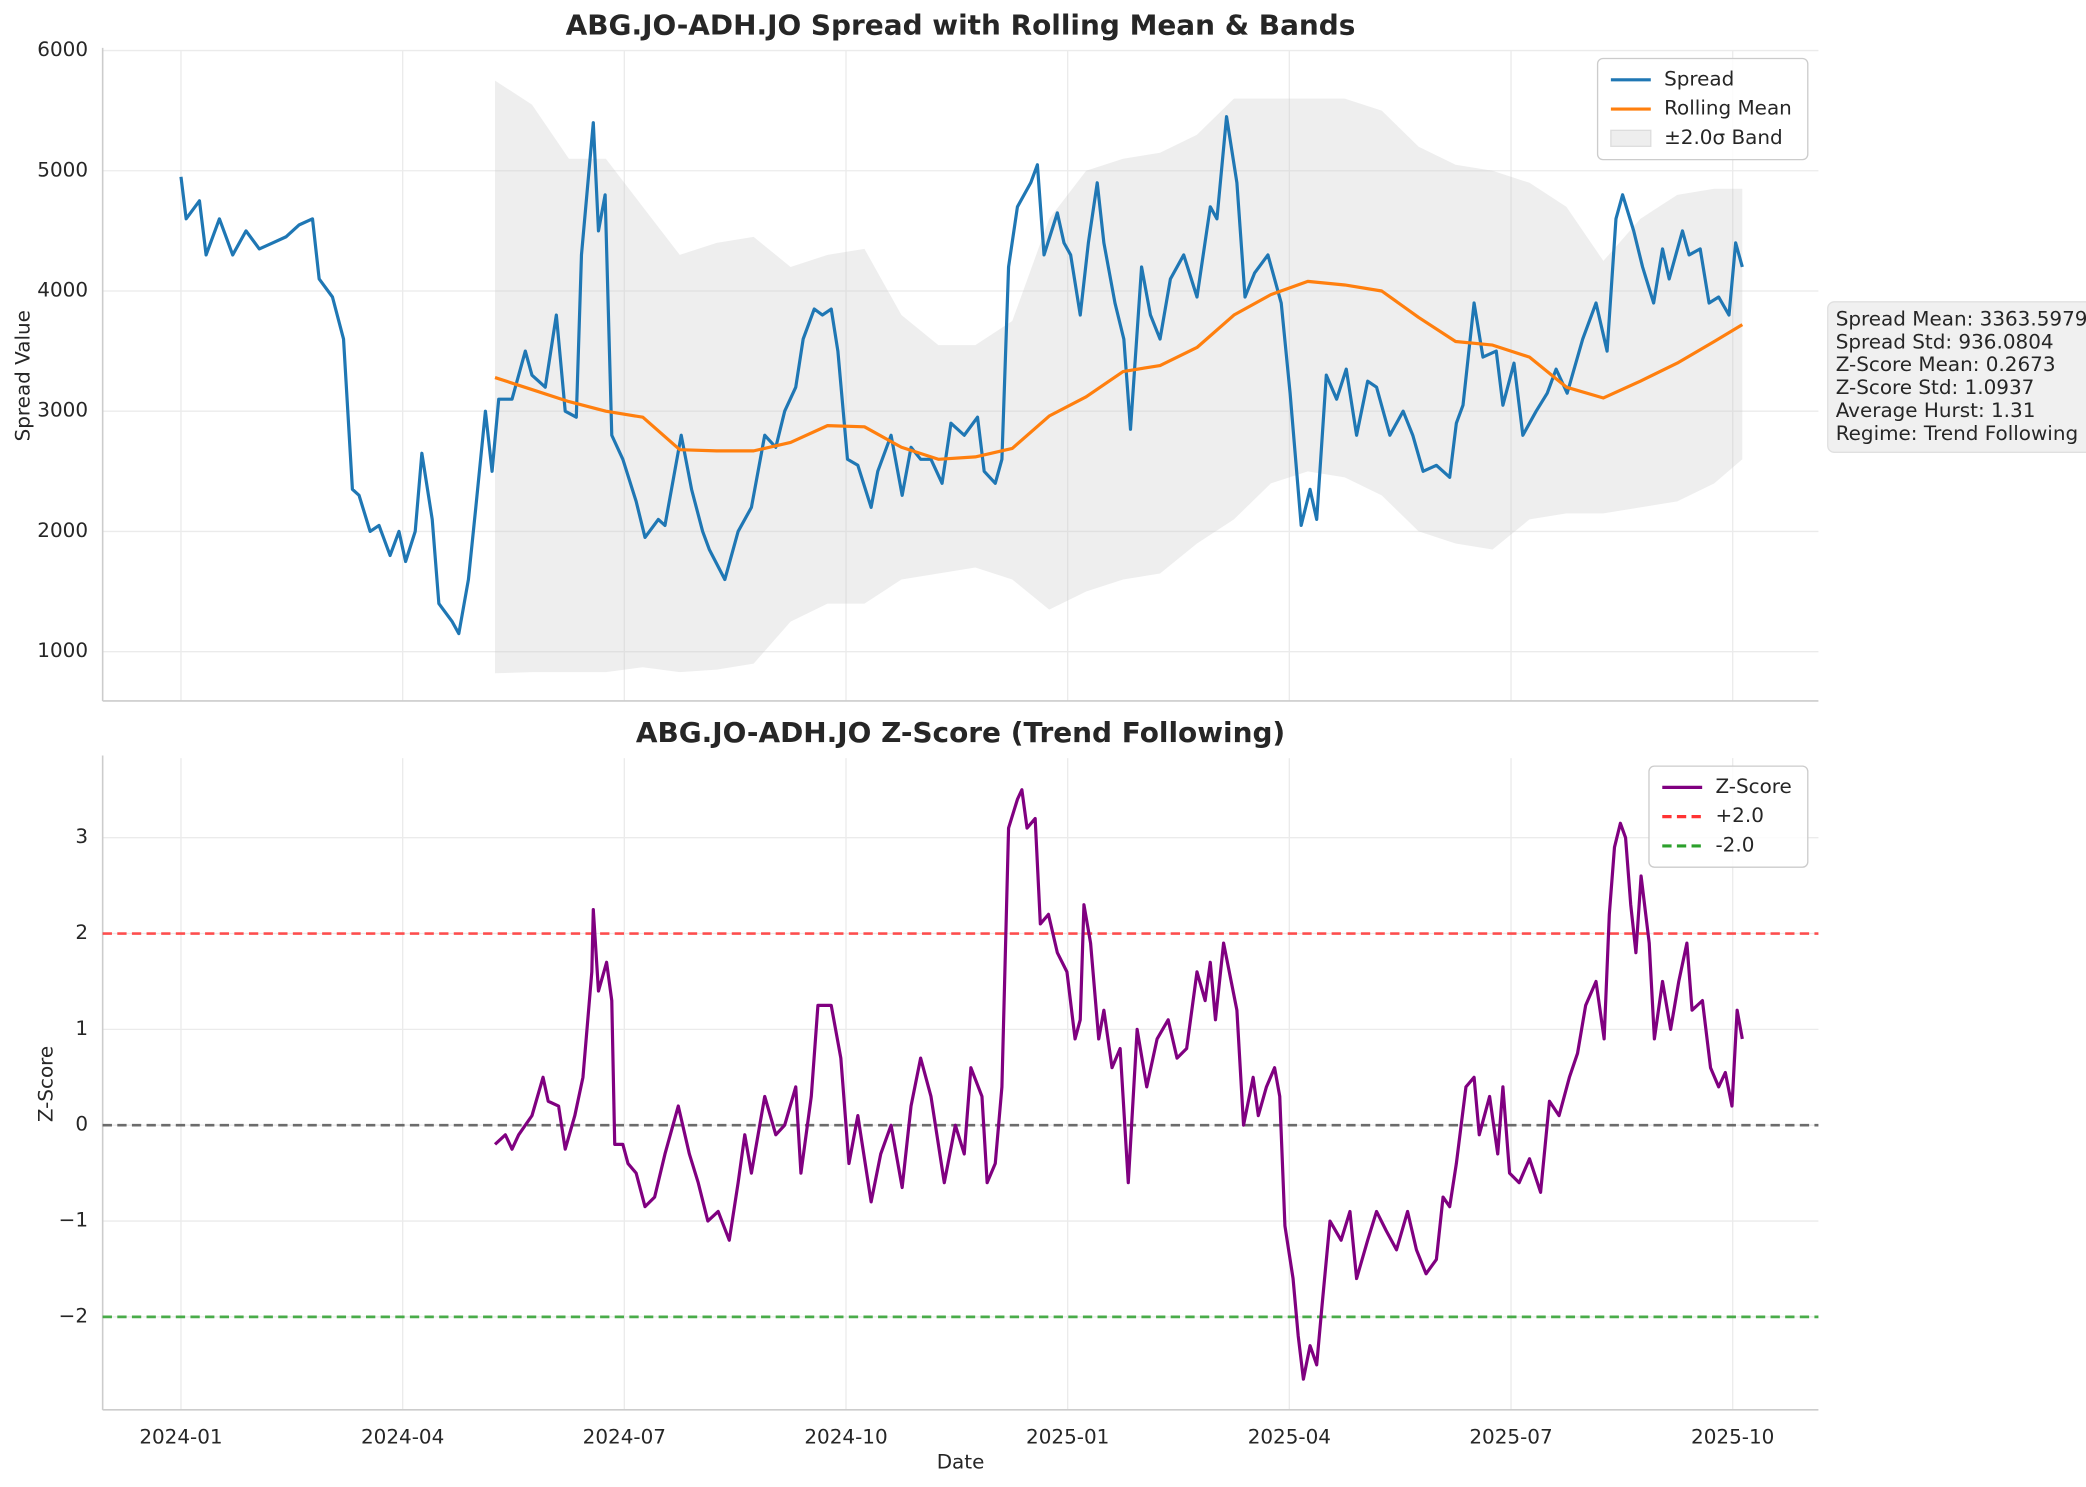 Image resolution: width=2086 pixels, height=1487 pixels. Describe the element at coordinates (180, 1436) in the screenshot. I see `x-tick-label: 2024-01` at that location.